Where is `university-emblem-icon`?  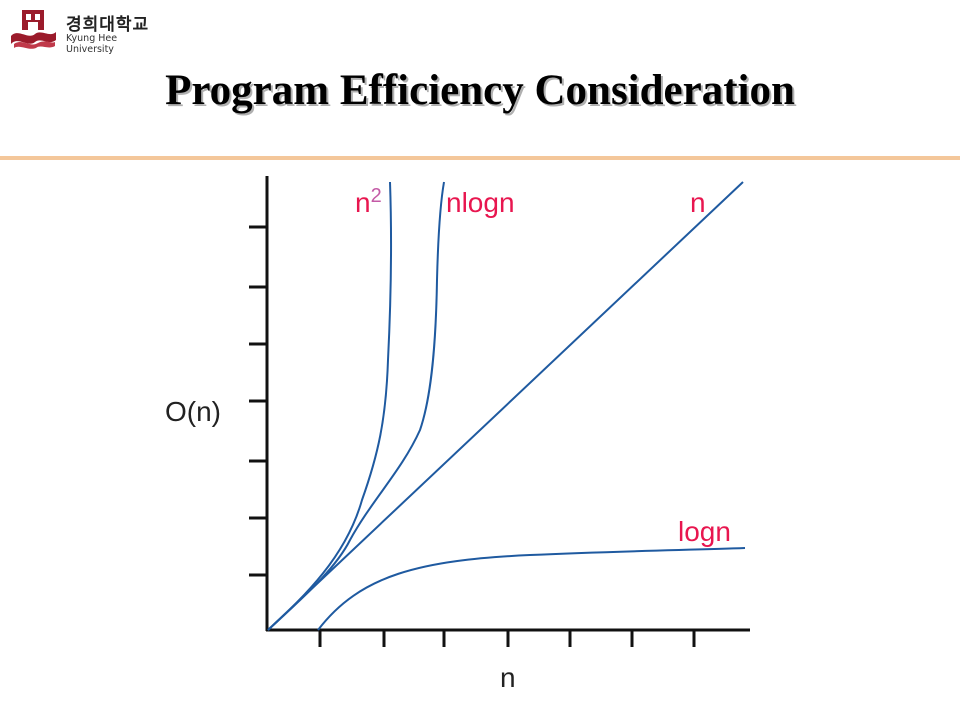
university-emblem-icon is located at coordinates (33, 29).